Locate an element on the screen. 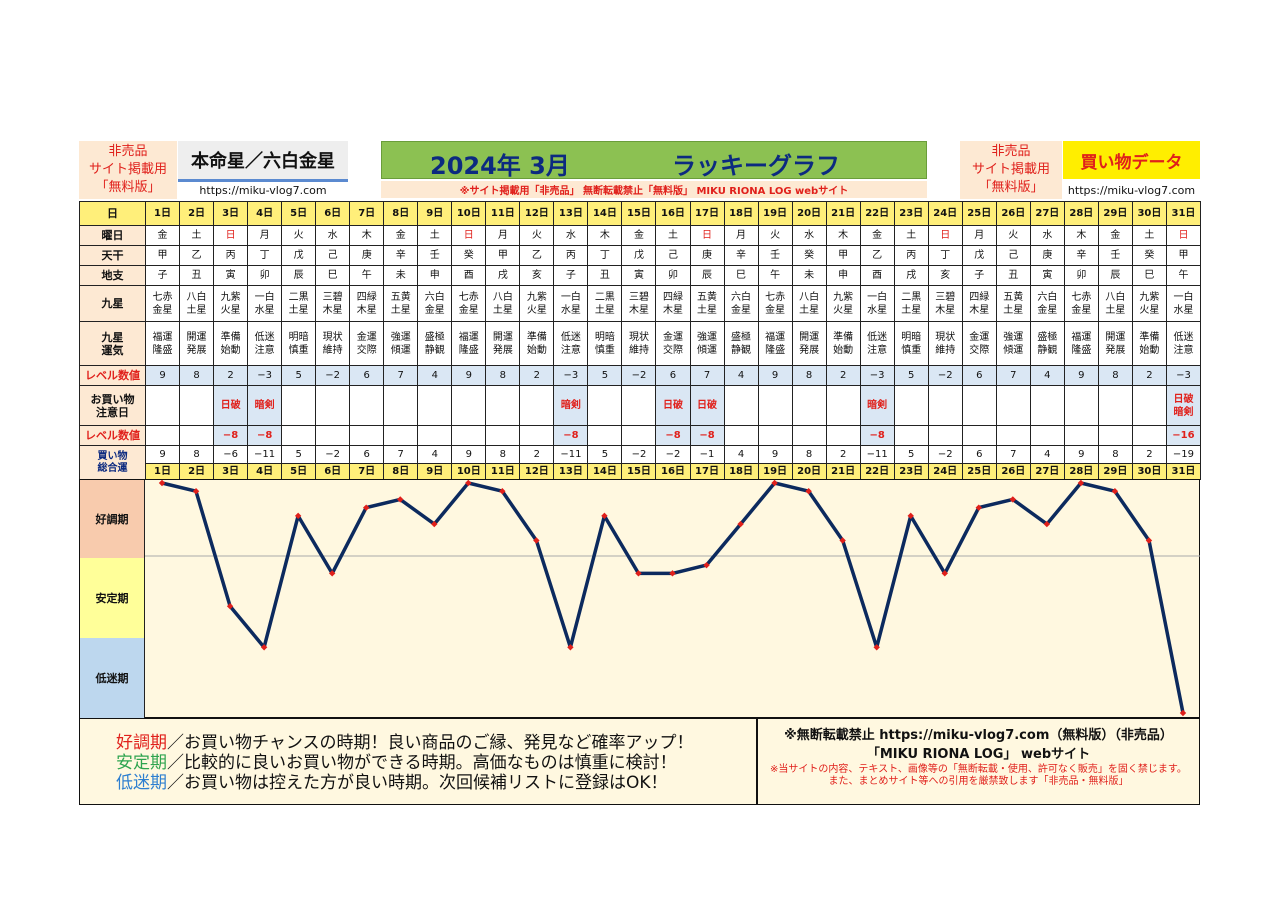 The height and width of the screenshot is (905, 1280). tenkan-cell: 癸 is located at coordinates (469, 255).